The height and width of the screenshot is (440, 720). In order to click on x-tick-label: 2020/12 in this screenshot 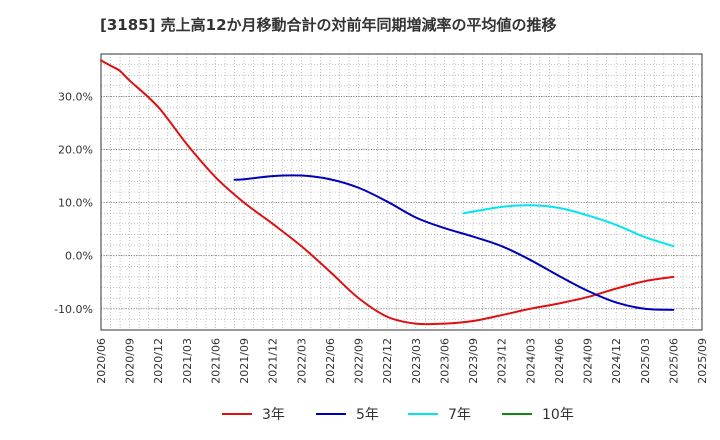, I will do `click(158, 361)`.